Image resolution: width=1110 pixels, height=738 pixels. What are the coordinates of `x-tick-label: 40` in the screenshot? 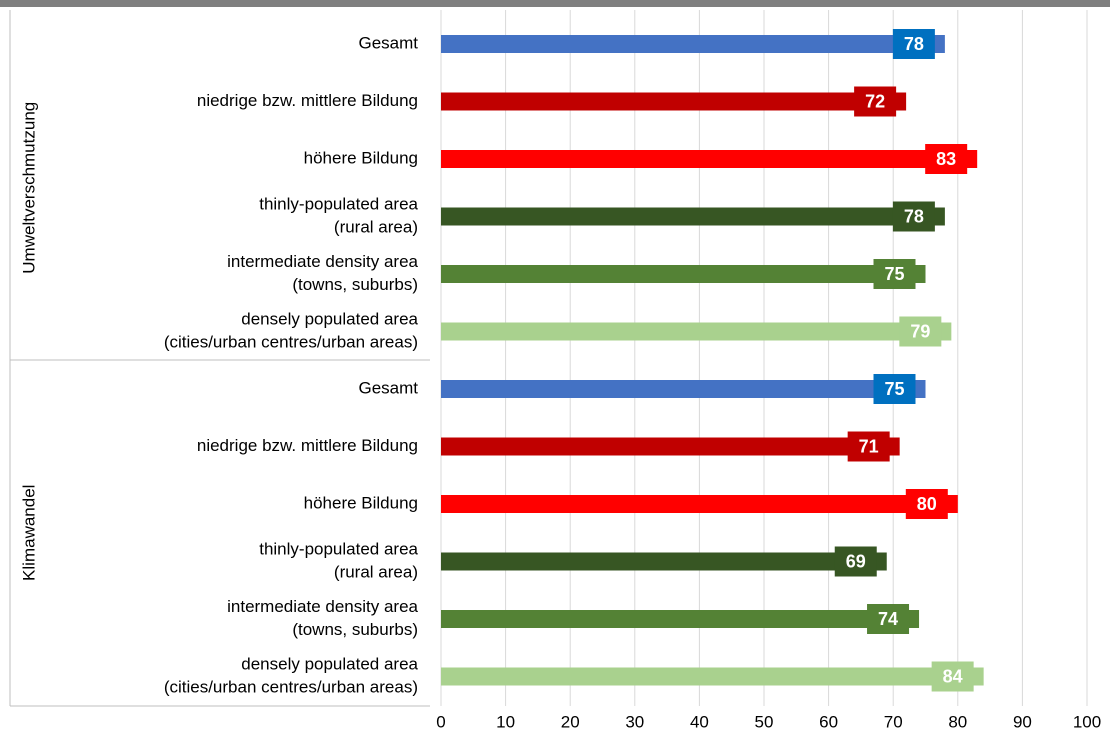 It's located at (699, 721).